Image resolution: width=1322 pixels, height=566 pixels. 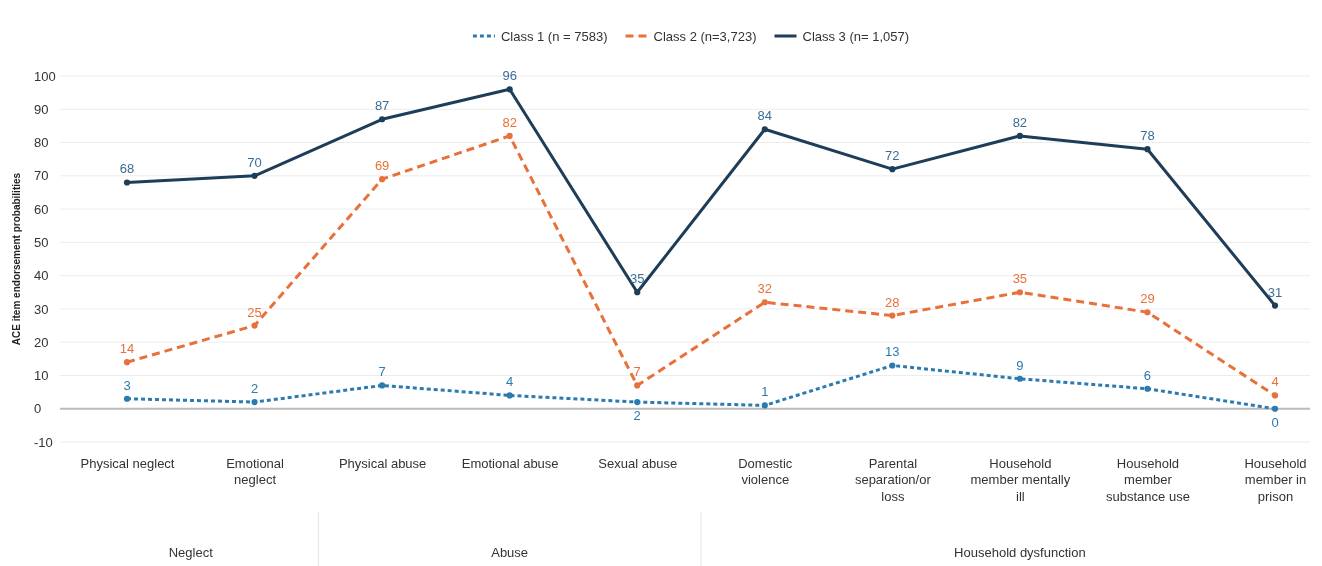 I want to click on y-tick-label: 0, so click(x=38, y=409).